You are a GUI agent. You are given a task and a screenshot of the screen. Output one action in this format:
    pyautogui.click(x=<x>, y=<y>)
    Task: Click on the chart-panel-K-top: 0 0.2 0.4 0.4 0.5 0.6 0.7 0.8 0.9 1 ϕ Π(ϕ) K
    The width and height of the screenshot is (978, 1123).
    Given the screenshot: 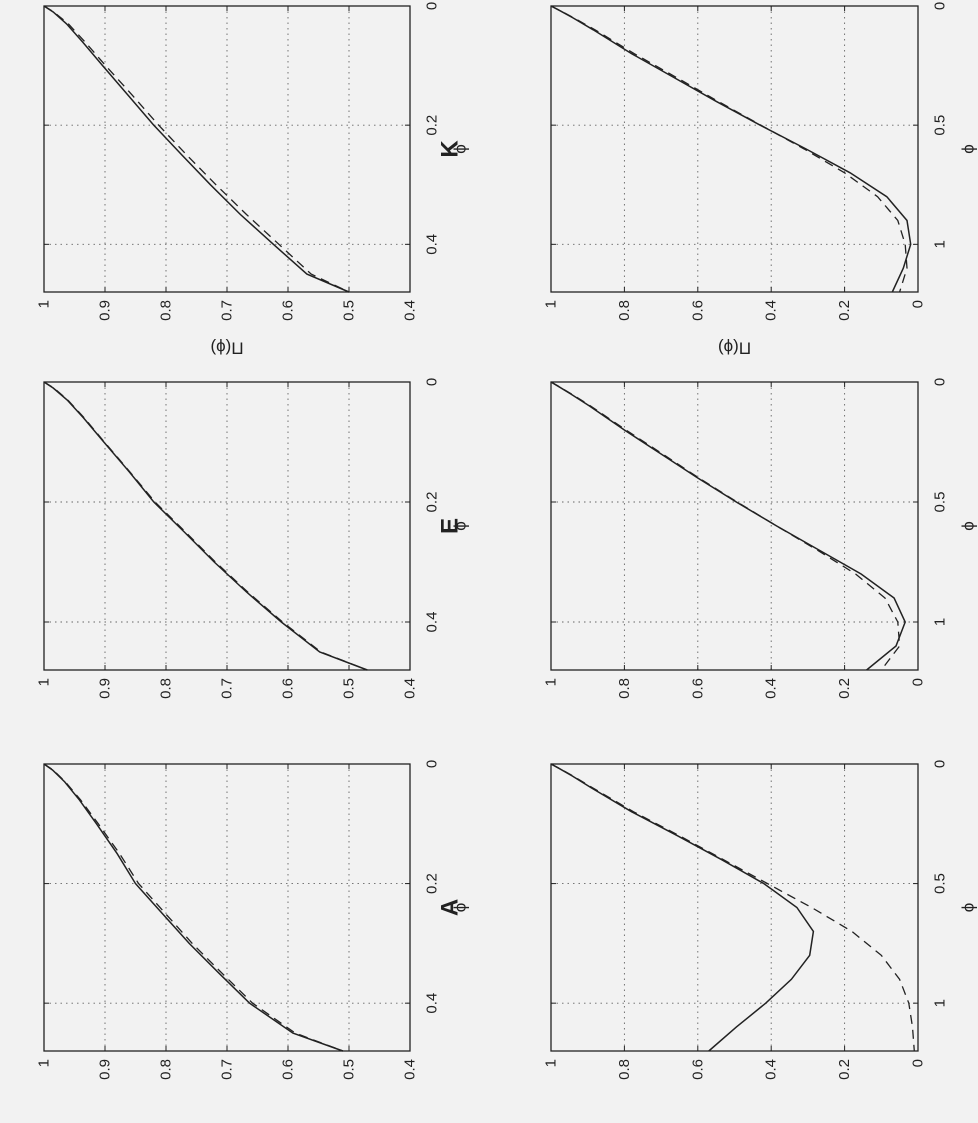 What is the action you would take?
    pyautogui.click(x=253, y=180)
    